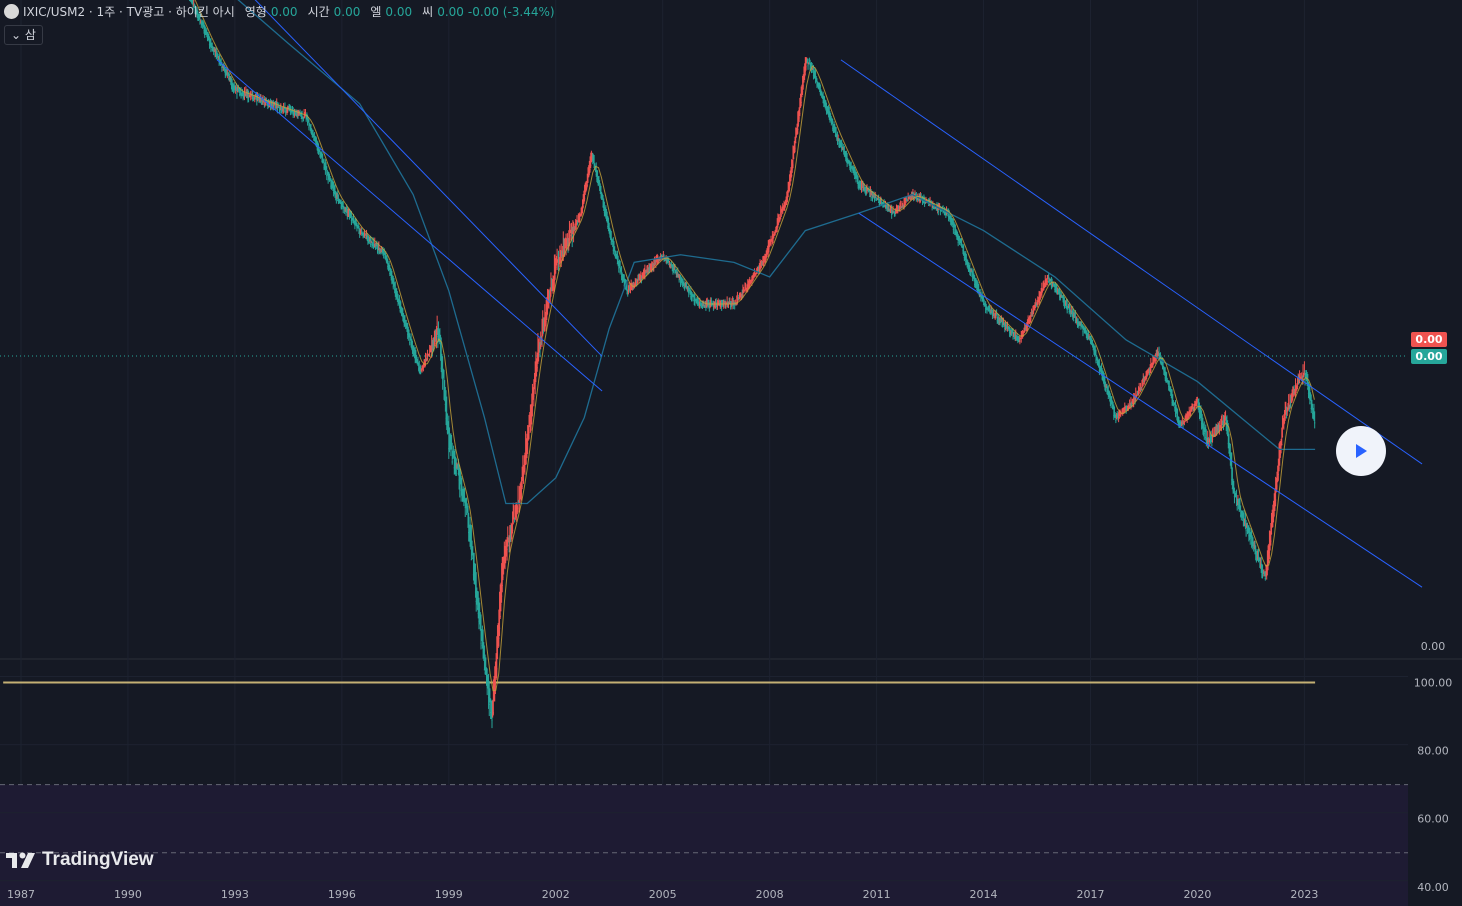 The width and height of the screenshot is (1462, 906). I want to click on collapse-legend-button: ⌄ 삼, so click(23, 35).